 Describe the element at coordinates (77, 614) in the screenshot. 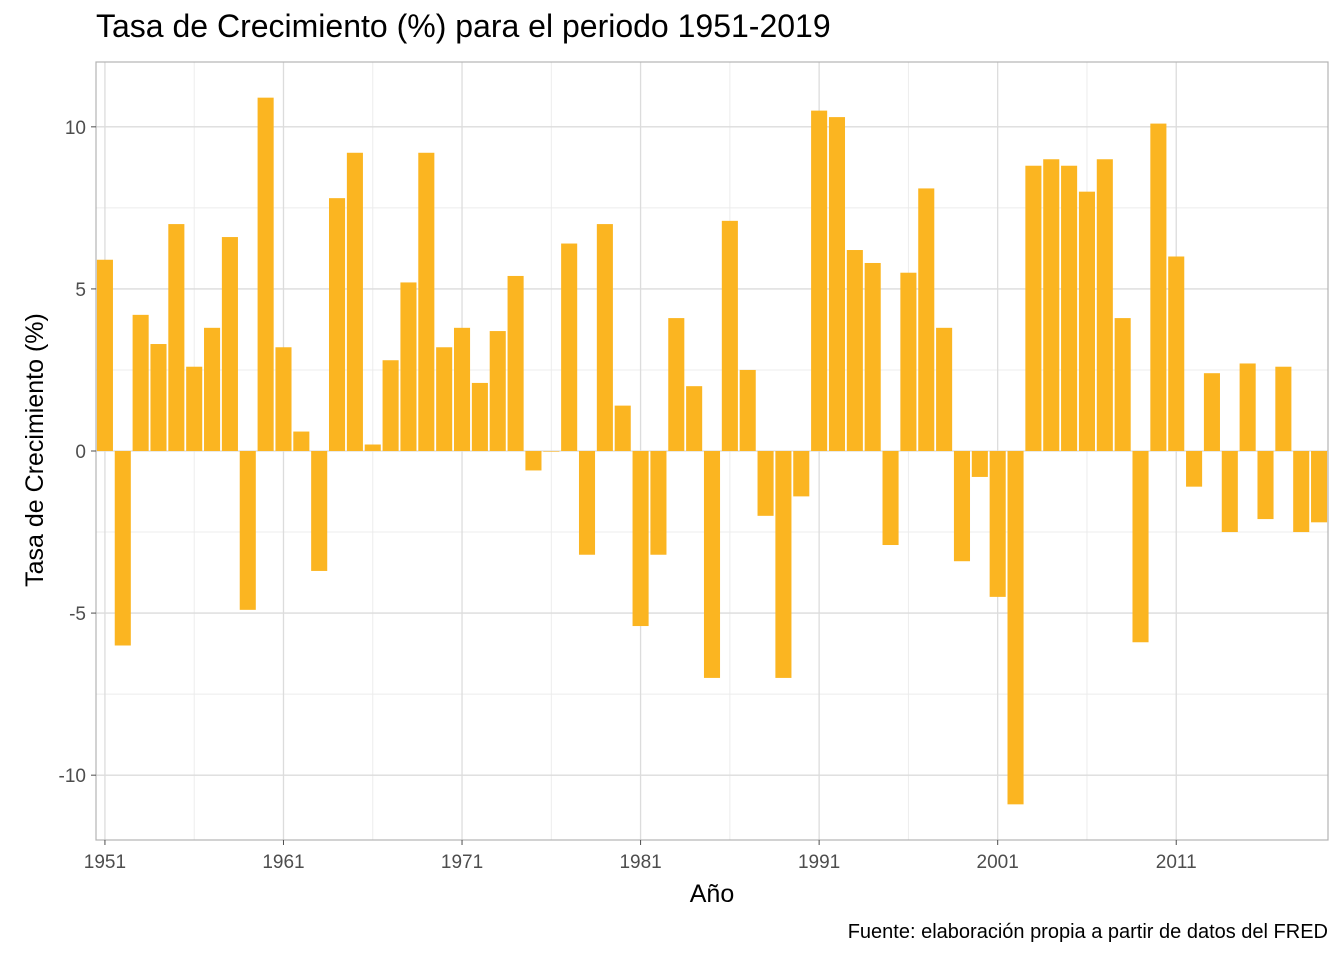

I see `y-tick-label: -5` at that location.